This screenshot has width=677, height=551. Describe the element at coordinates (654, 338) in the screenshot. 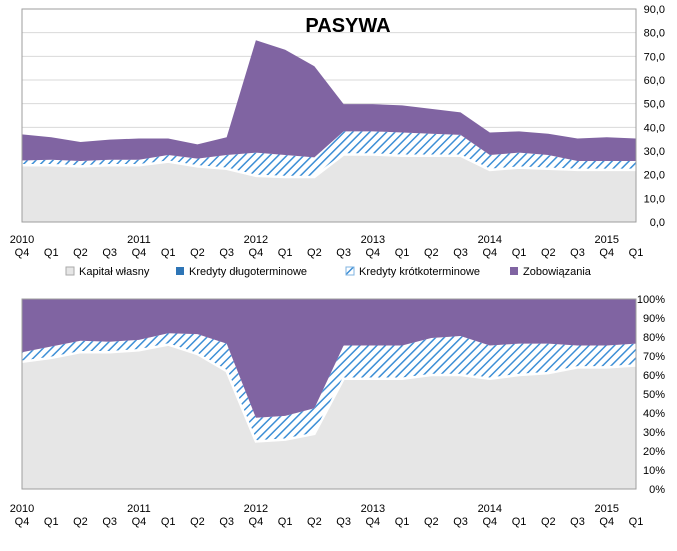

I see `c2-y-tick-label: 80%` at that location.